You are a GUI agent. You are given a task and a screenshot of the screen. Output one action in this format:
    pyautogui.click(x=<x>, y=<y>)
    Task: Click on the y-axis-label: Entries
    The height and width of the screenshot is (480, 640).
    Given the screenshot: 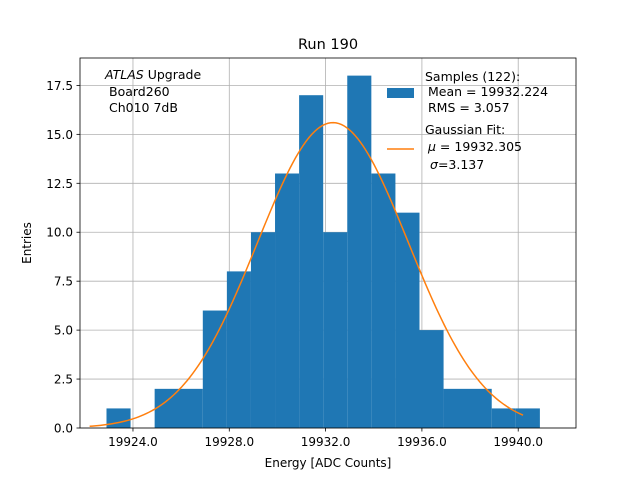 What is the action you would take?
    pyautogui.click(x=27, y=243)
    